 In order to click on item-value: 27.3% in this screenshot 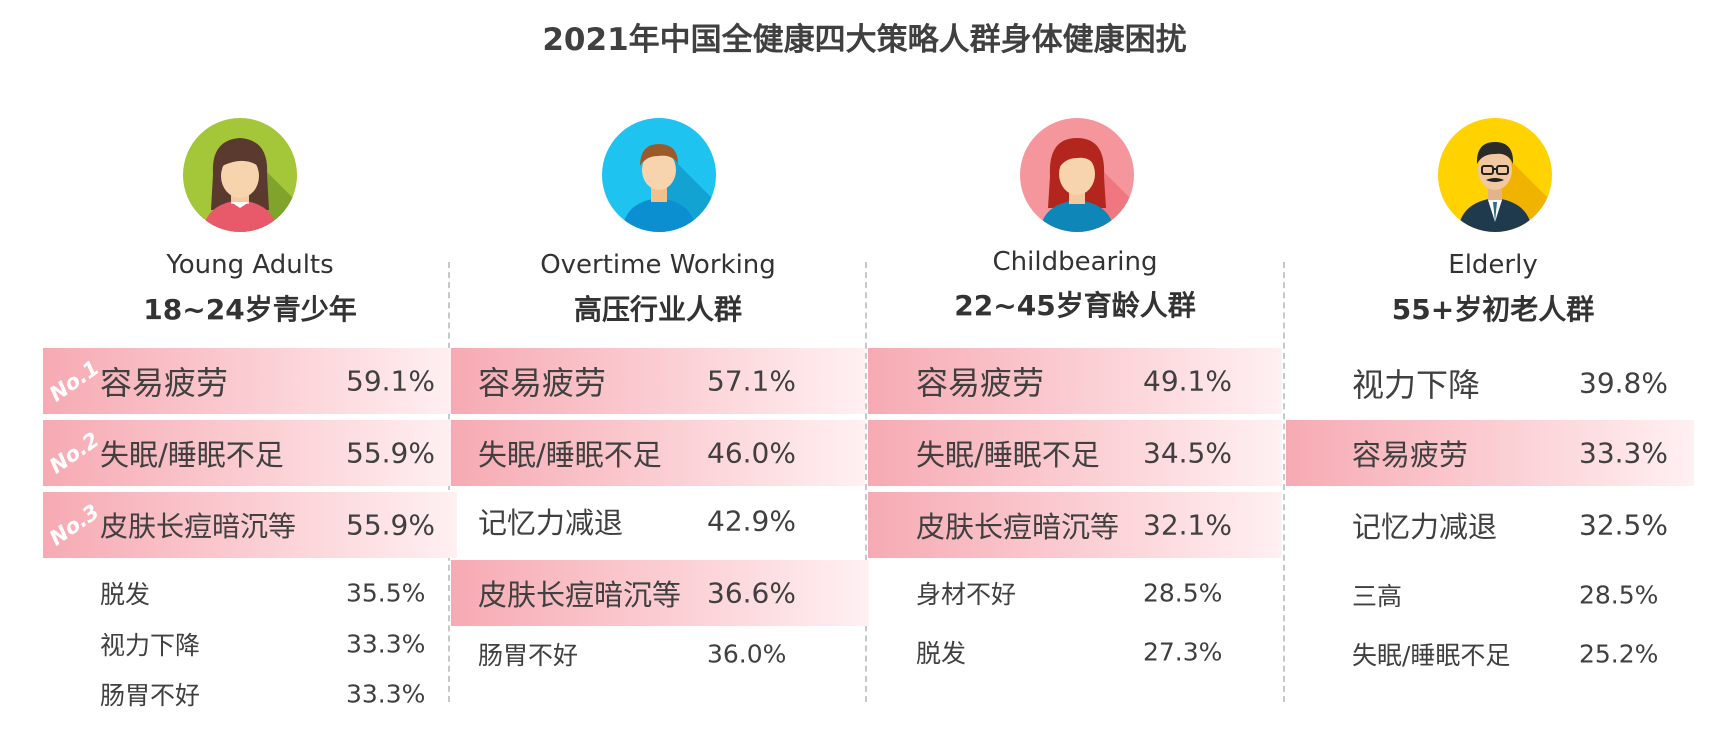, I will do `click(1183, 652)`.